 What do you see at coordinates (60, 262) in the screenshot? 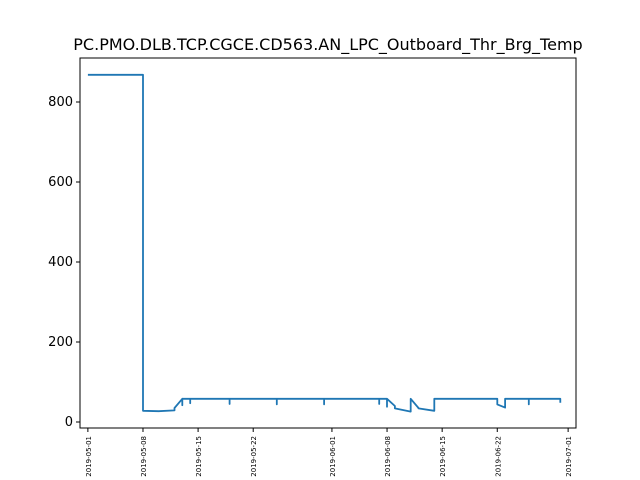
I see `y-tick-label: 400` at bounding box center [60, 262].